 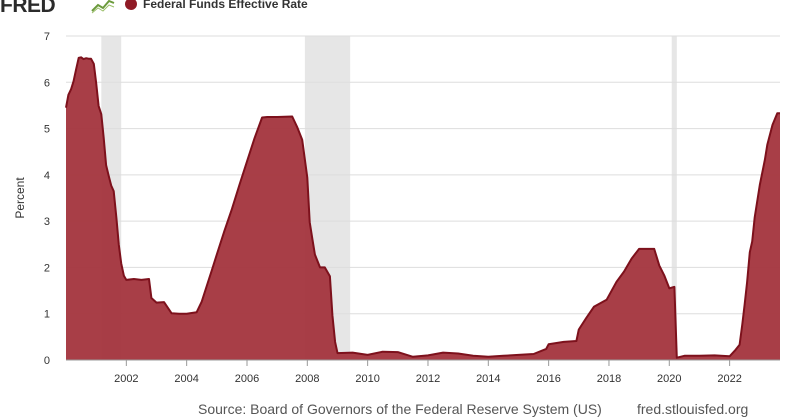 What do you see at coordinates (247, 379) in the screenshot?
I see `x-tick-label-2: 2006` at bounding box center [247, 379].